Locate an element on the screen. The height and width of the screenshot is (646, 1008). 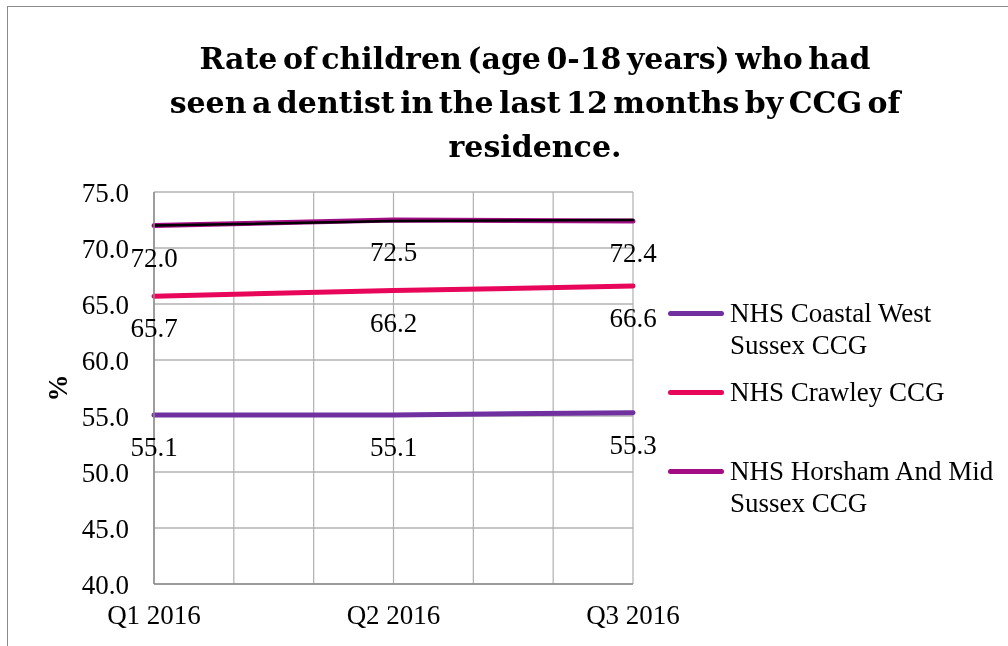
y-tick-label: 50.0 is located at coordinates (105, 472).